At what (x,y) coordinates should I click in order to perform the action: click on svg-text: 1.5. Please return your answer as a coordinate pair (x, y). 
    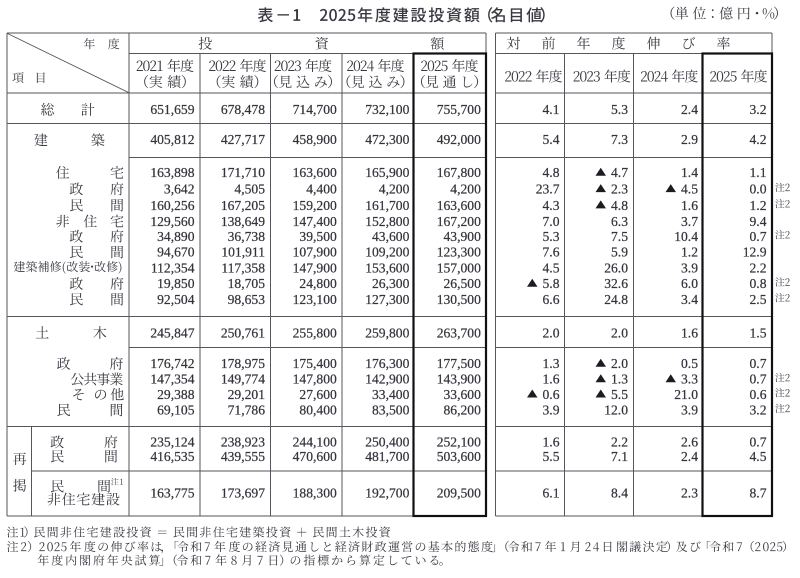
    Looking at the image, I should click on (758, 332).